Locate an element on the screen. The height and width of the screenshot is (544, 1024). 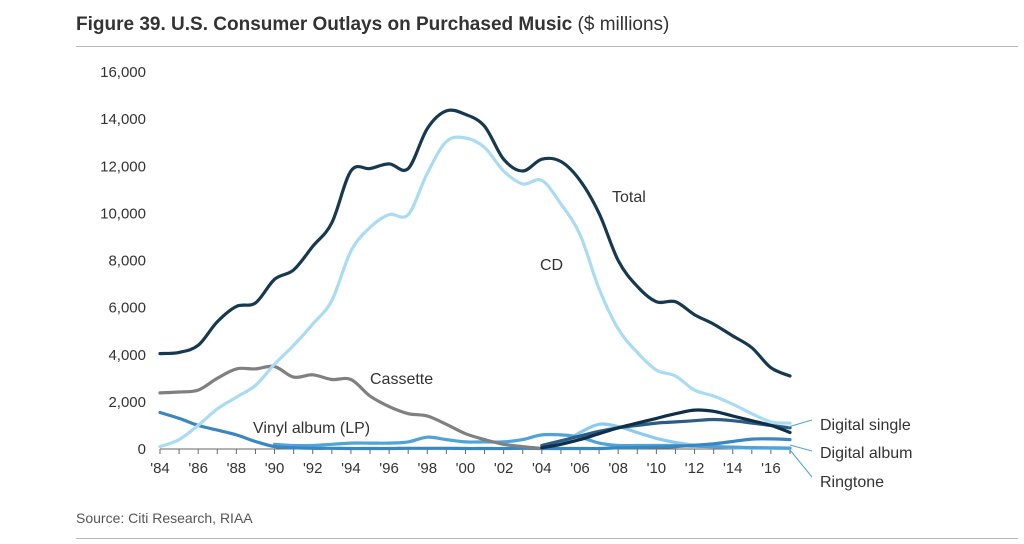
top-rule is located at coordinates (547, 46).